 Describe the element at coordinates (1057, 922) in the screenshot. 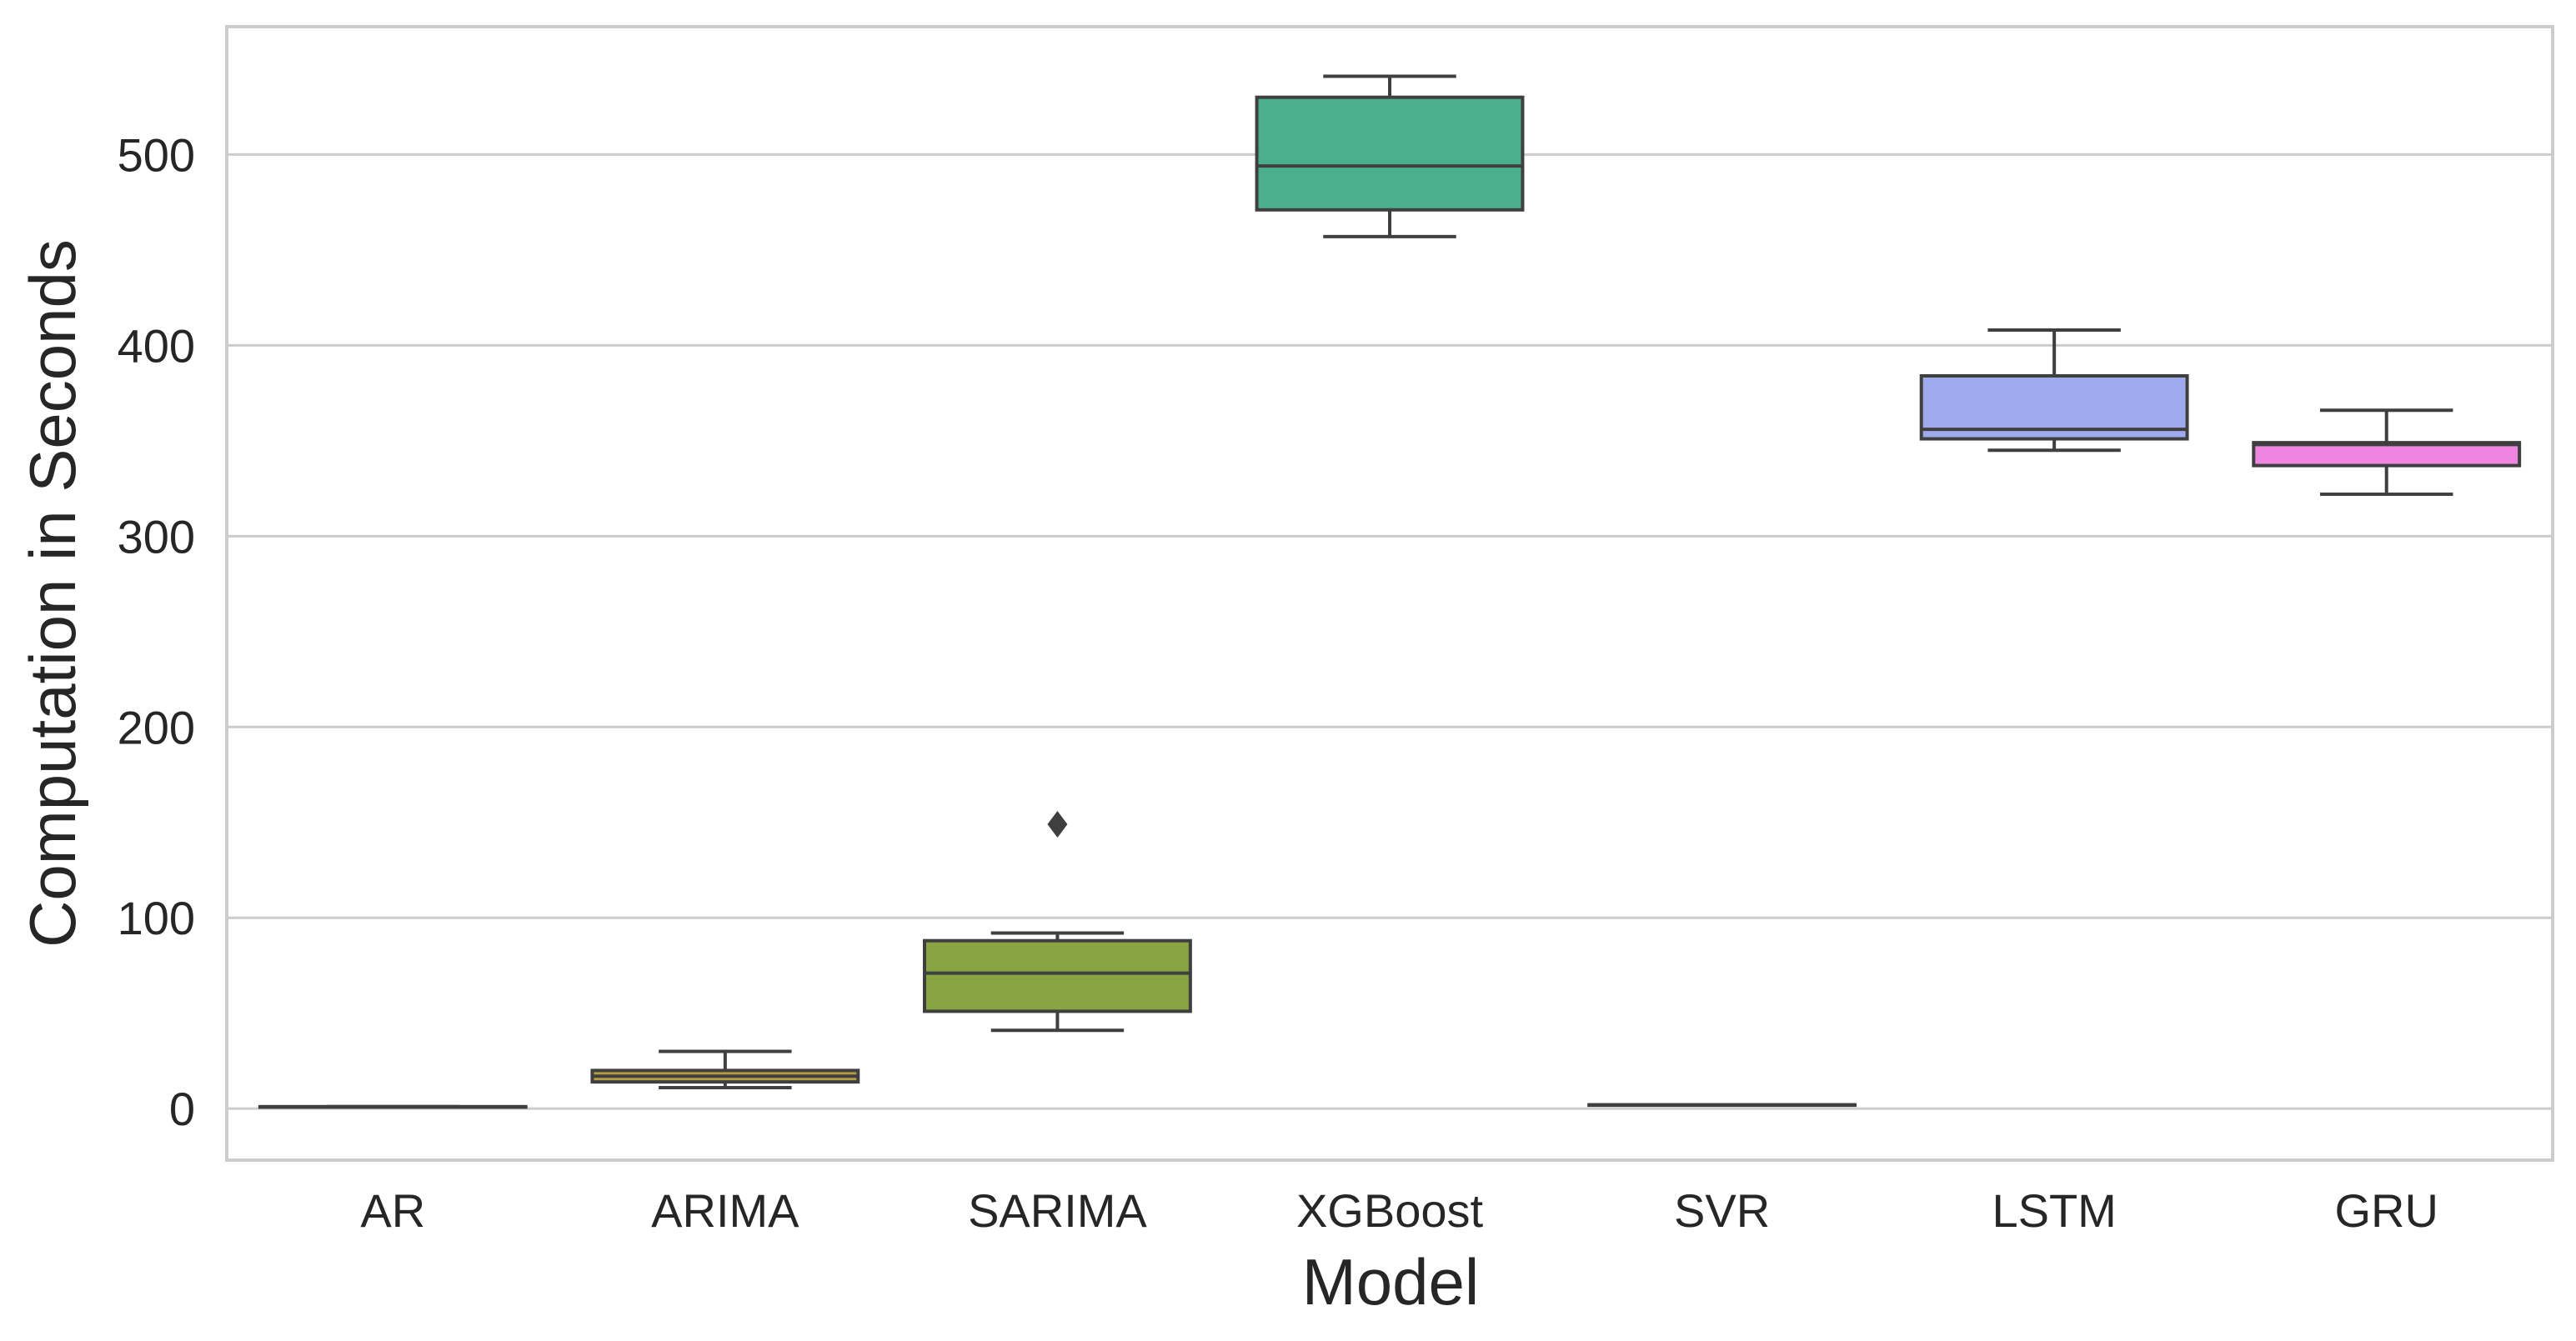

I see `box-sarima` at that location.